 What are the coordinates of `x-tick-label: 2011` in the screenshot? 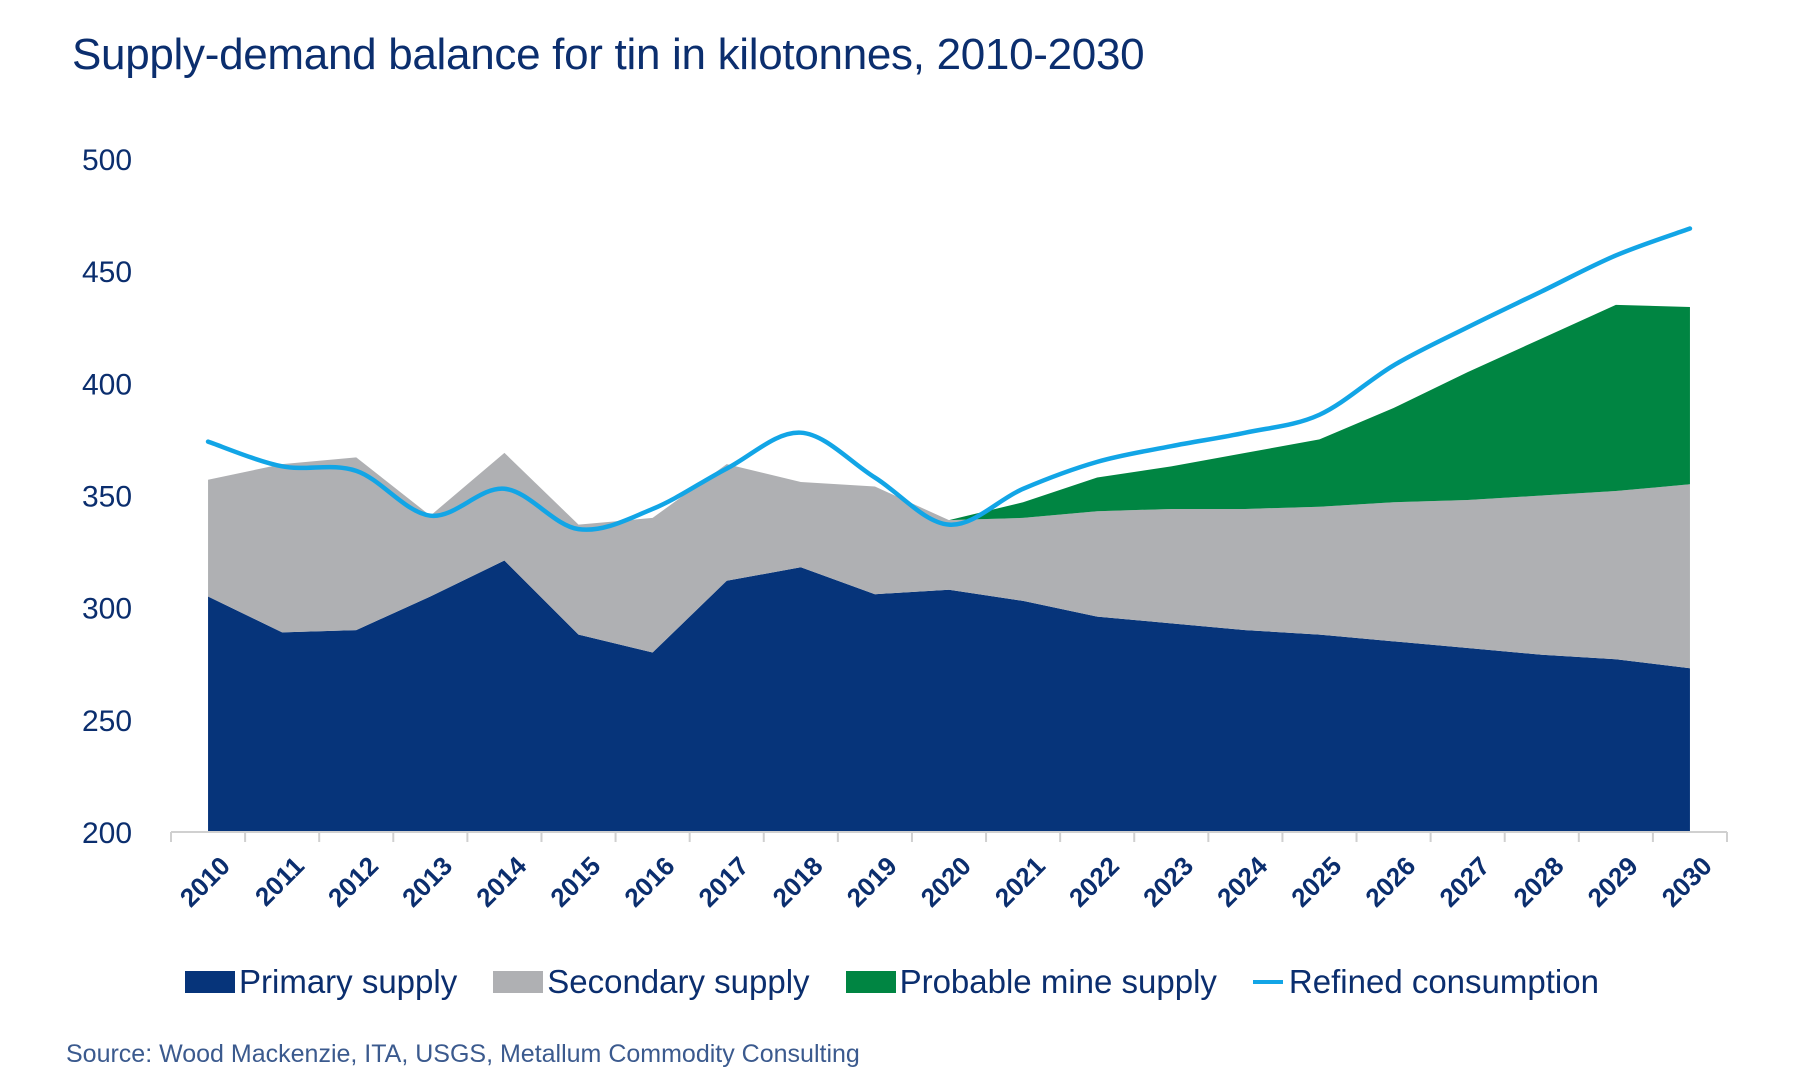 It's located at (279, 881).